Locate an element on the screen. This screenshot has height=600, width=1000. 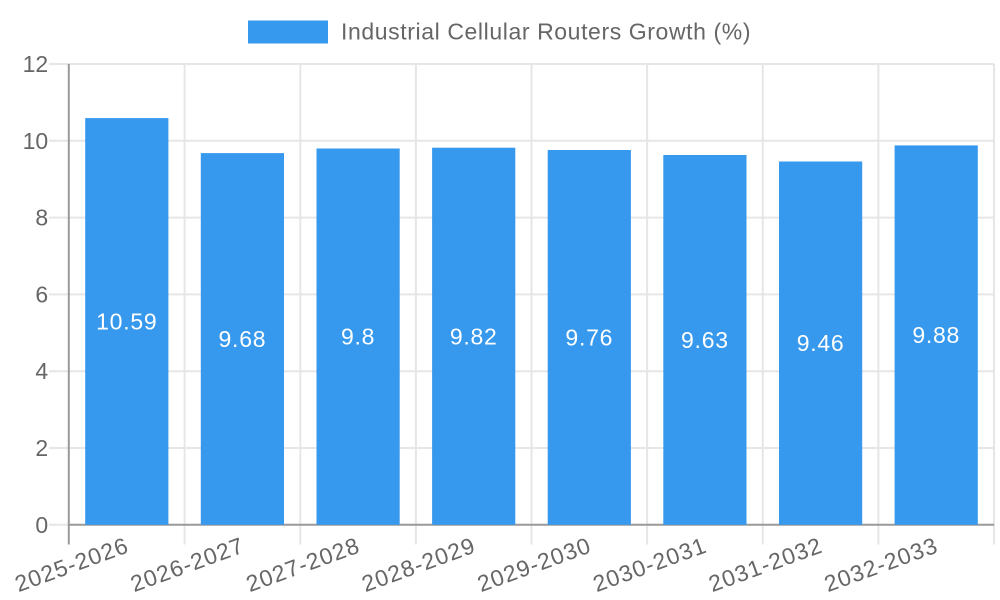
svg-text: 2030-2031 is located at coordinates (649, 564).